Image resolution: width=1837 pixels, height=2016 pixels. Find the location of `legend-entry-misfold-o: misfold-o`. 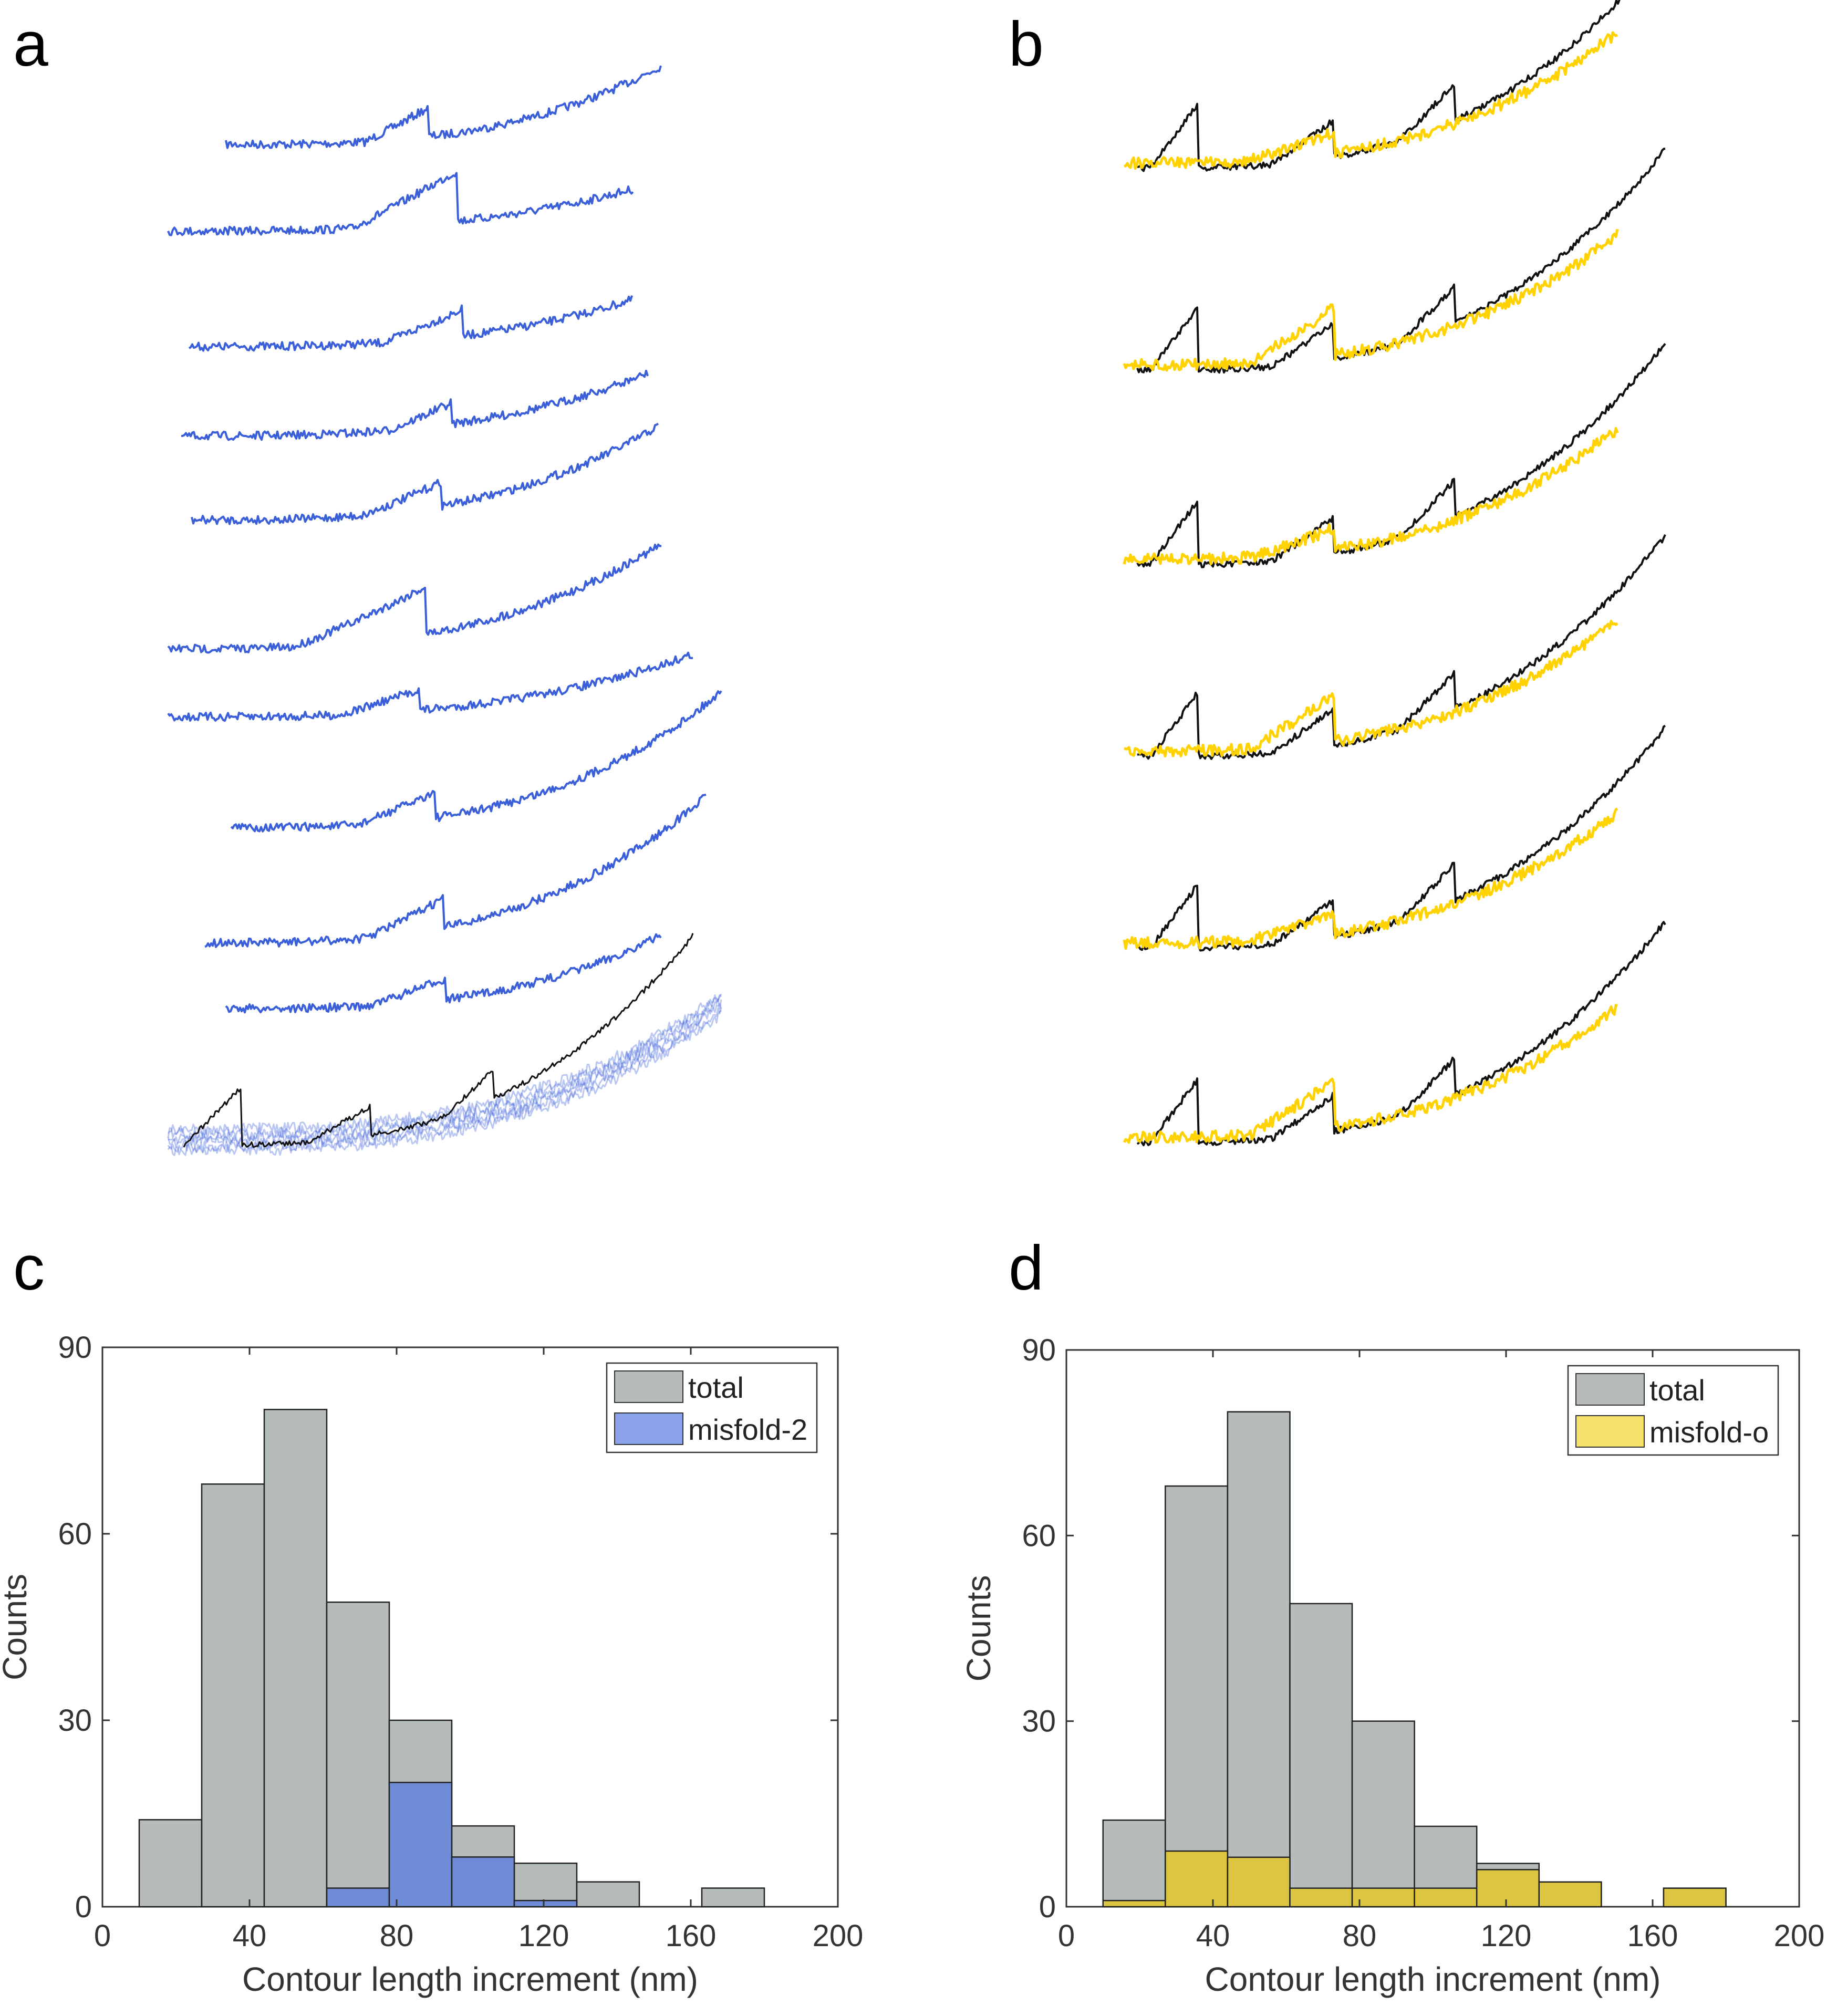

legend-entry-misfold-o: misfold-o is located at coordinates (1709, 1432).